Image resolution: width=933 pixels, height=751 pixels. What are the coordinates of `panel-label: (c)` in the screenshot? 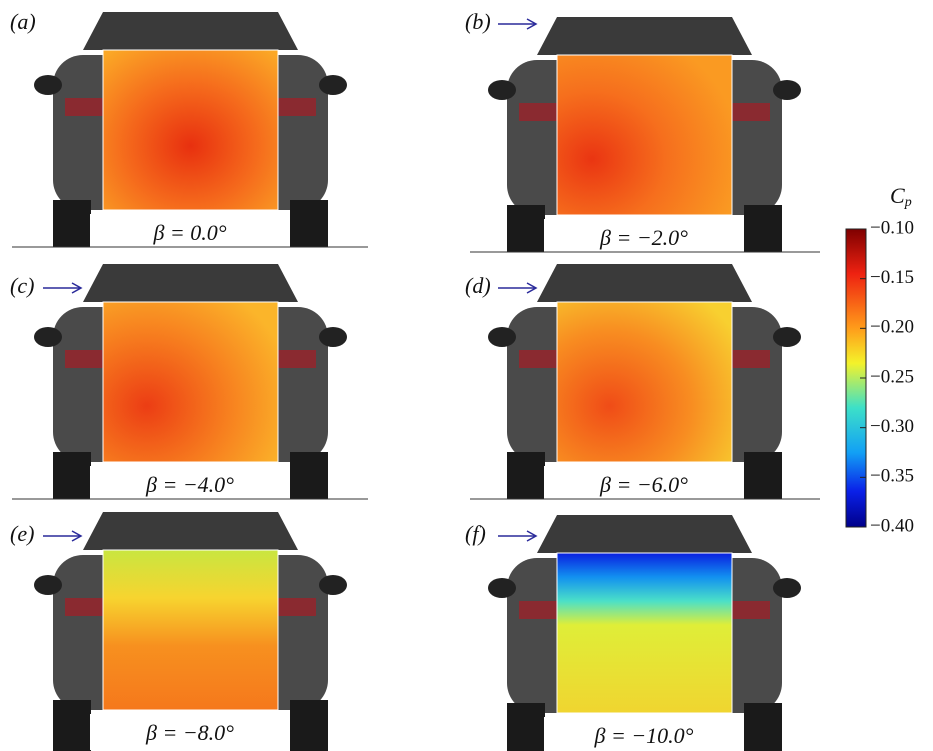 It's located at (22, 285).